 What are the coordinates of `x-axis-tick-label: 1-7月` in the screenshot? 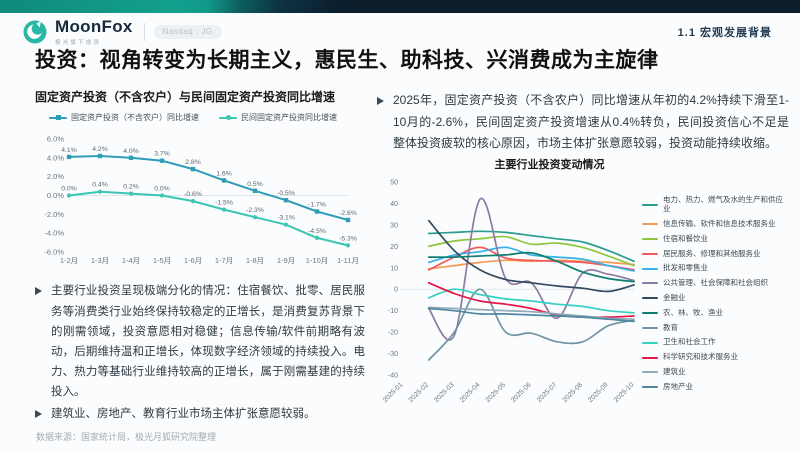 It's located at (224, 260).